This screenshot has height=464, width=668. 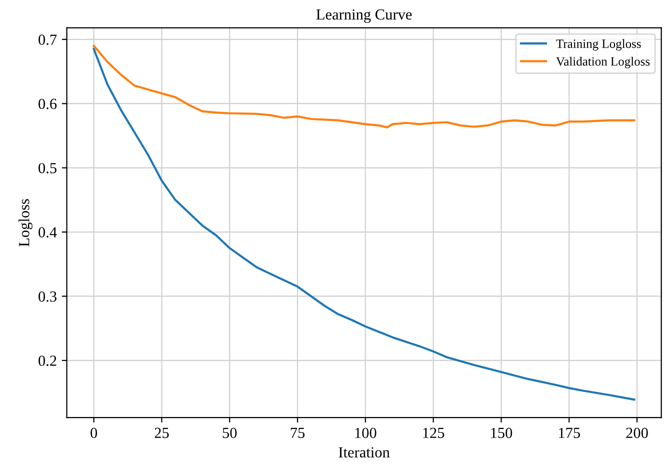 What do you see at coordinates (47, 39) in the screenshot?
I see `y-tick-label: 0.7` at bounding box center [47, 39].